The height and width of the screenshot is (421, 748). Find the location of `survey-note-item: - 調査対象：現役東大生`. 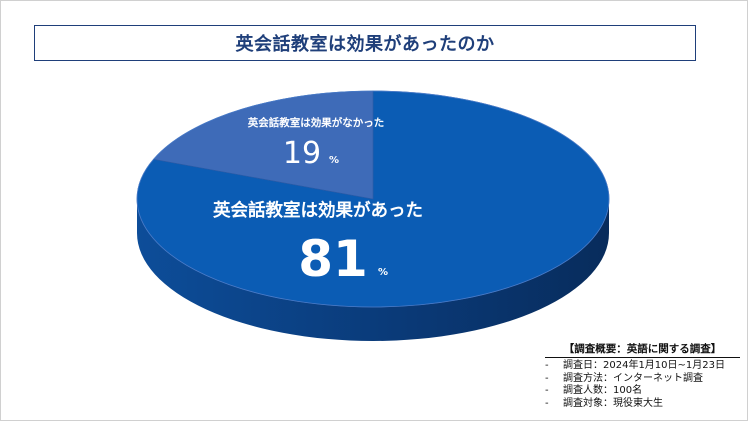

survey-note-item: - 調査対象：現役東大生 is located at coordinates (604, 403).